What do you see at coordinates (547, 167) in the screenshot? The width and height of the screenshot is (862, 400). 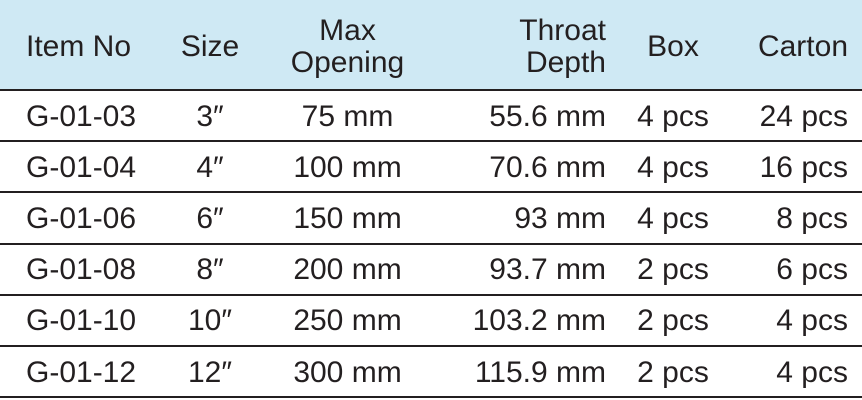 I see `table-cell: 70.6 mm` at bounding box center [547, 167].